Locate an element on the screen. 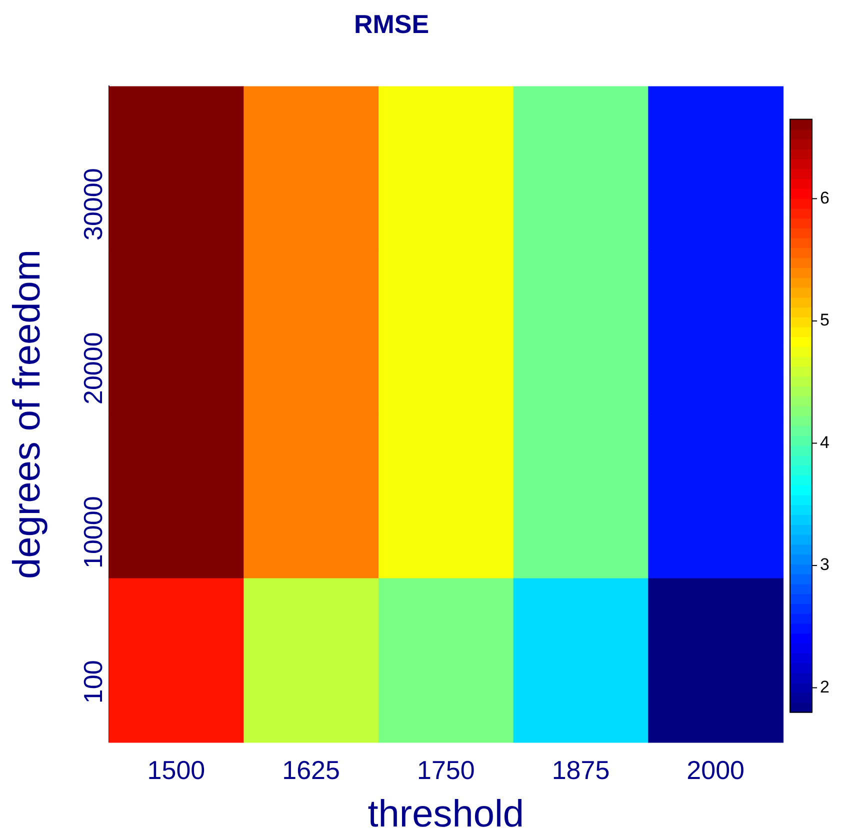  x-tick-label: 1500 is located at coordinates (176, 769).